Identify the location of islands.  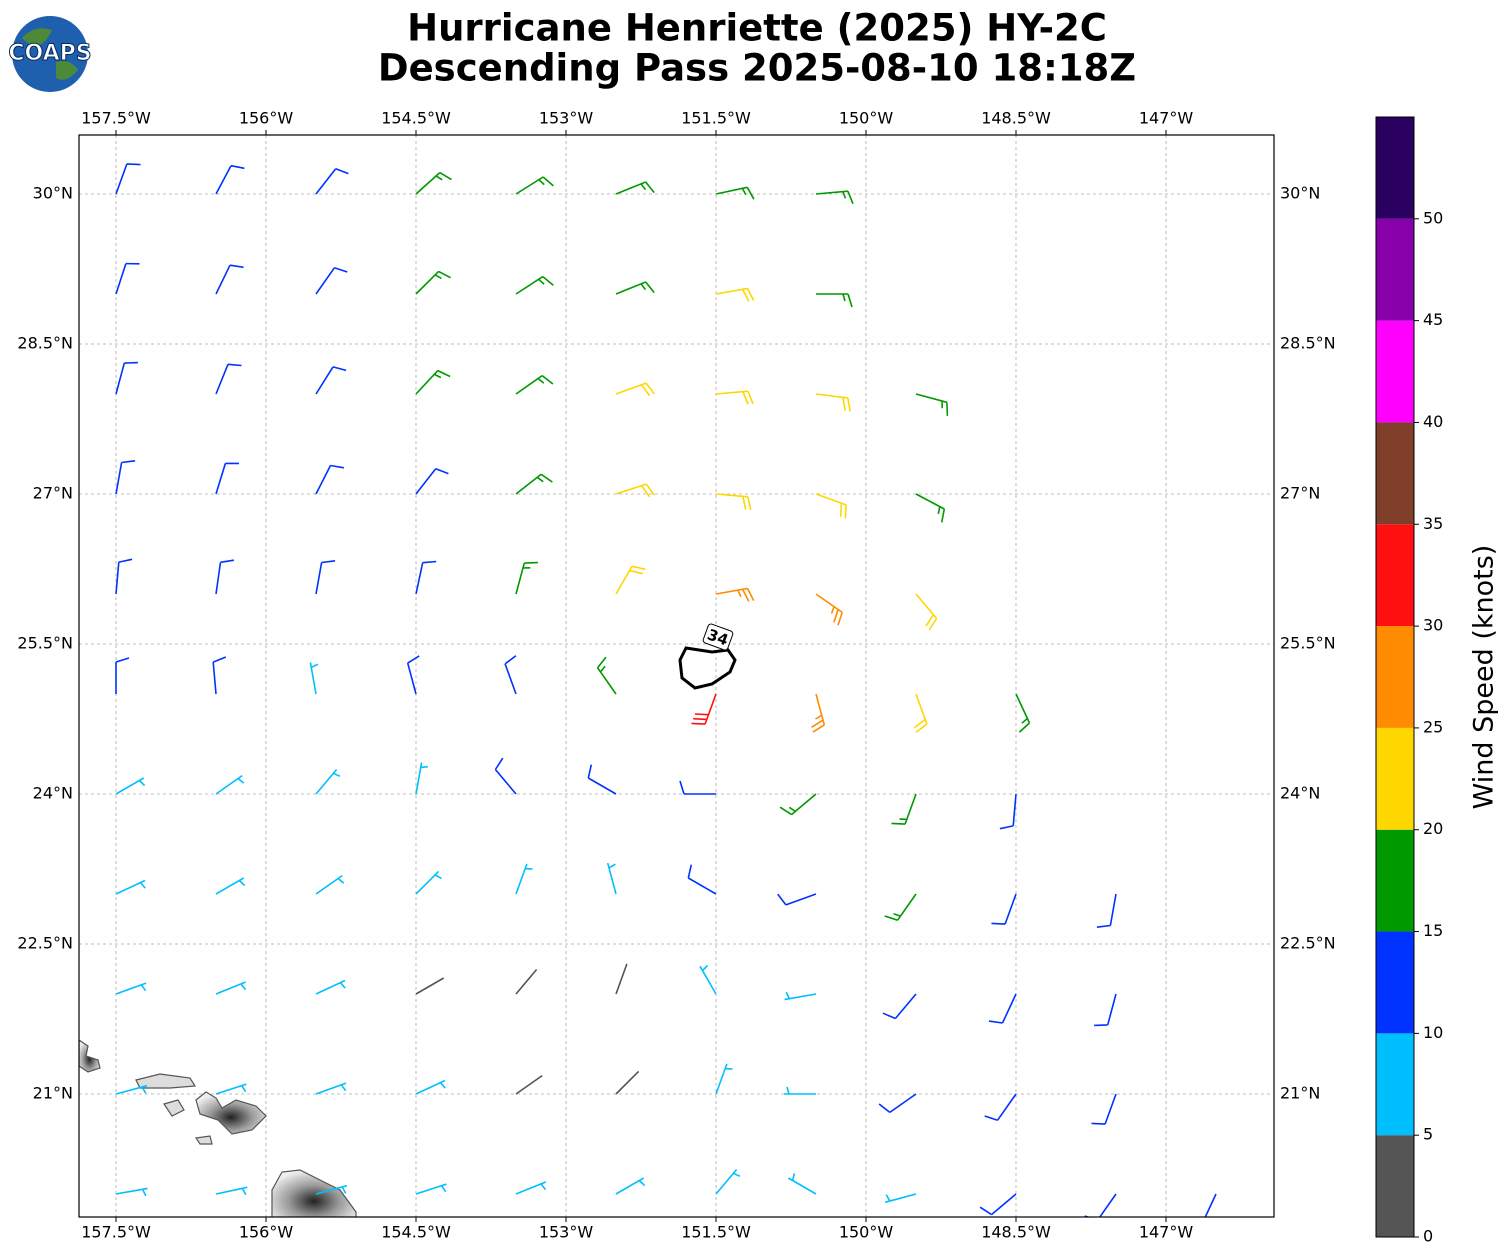
(218, 1128).